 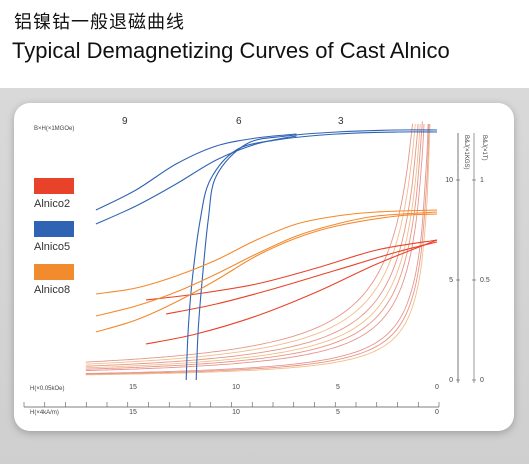 I want to click on legend-swatch-alnico5, so click(x=54, y=229).